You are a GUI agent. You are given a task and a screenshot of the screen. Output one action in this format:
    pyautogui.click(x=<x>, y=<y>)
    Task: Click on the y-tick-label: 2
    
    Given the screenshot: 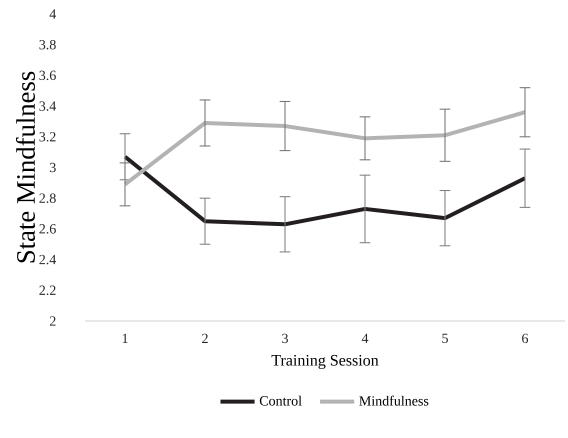 What is the action you would take?
    pyautogui.click(x=53, y=321)
    